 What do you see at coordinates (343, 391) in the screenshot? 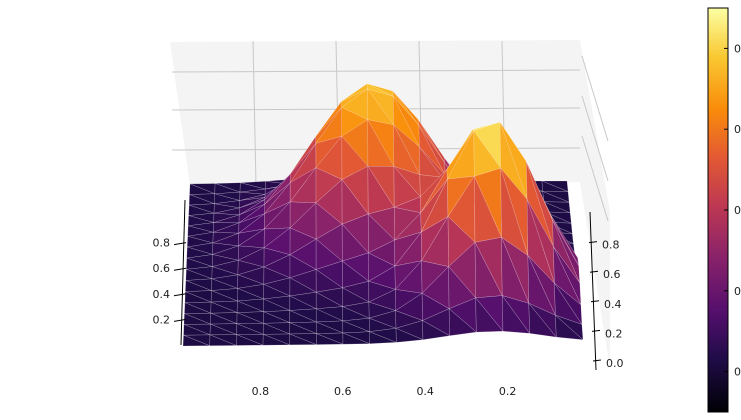
I see `x-tick-label: 0.6` at bounding box center [343, 391].